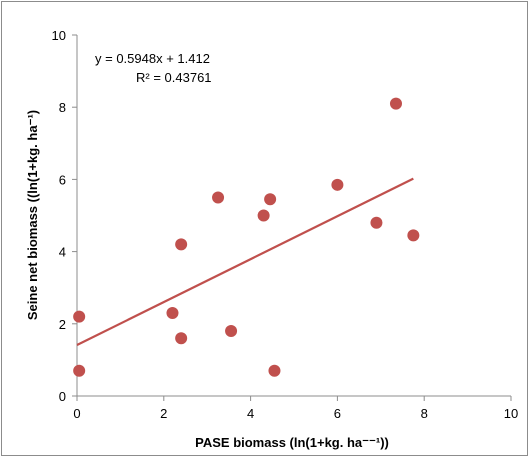 This screenshot has height=459, width=531. I want to click on y-tick-label: 4, so click(62, 252).